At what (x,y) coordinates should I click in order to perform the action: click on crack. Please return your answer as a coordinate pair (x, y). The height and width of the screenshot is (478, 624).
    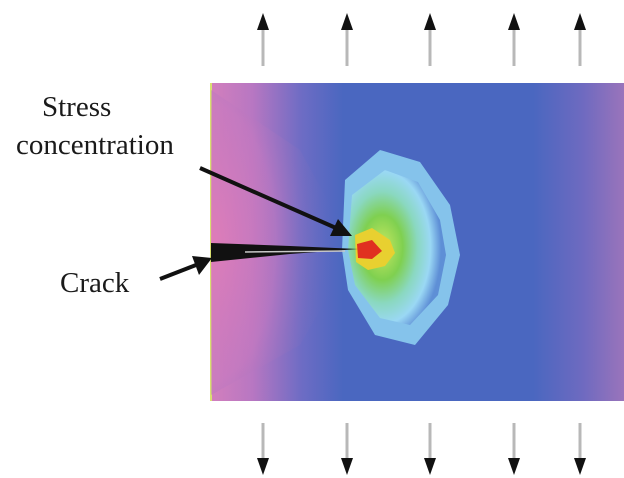
    Looking at the image, I should click on (284, 252).